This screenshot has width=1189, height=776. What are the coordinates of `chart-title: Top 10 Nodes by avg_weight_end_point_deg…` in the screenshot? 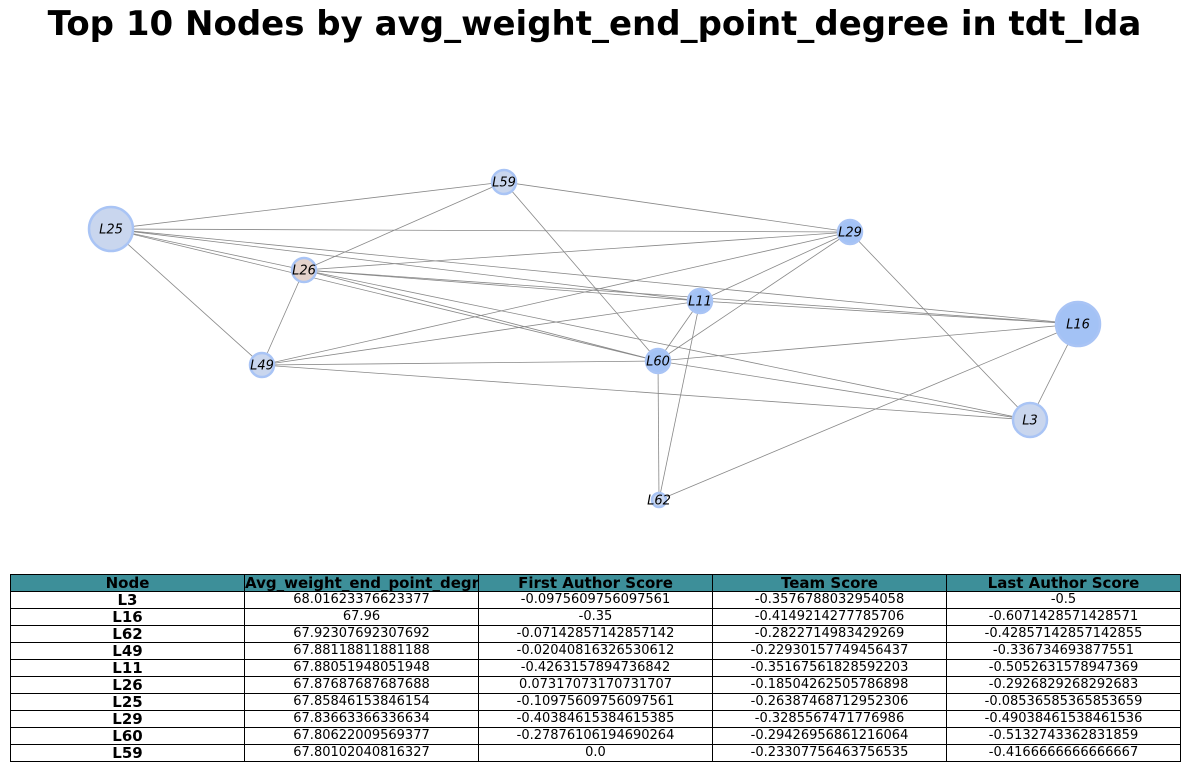 It's located at (594, 24).